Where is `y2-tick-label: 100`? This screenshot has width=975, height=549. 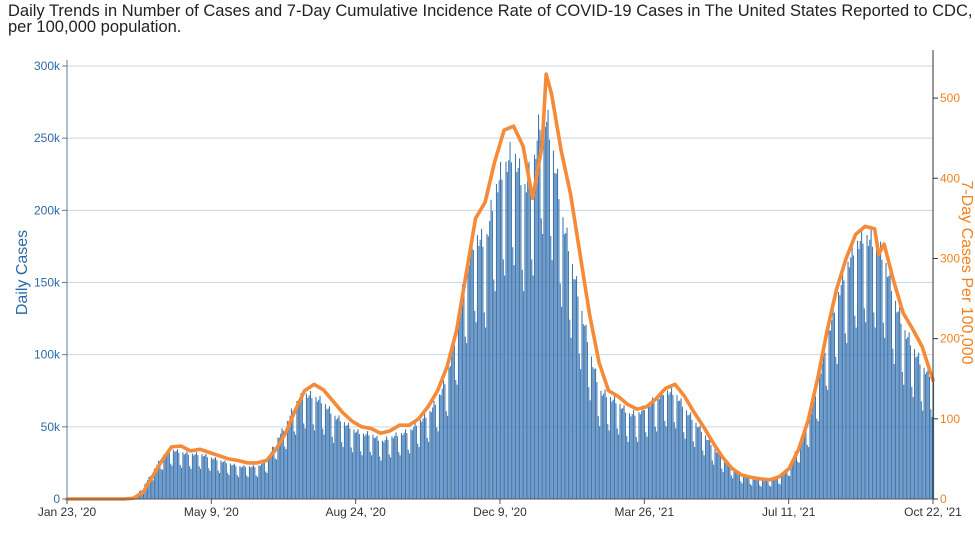
y2-tick-label: 100 is located at coordinates (950, 419).